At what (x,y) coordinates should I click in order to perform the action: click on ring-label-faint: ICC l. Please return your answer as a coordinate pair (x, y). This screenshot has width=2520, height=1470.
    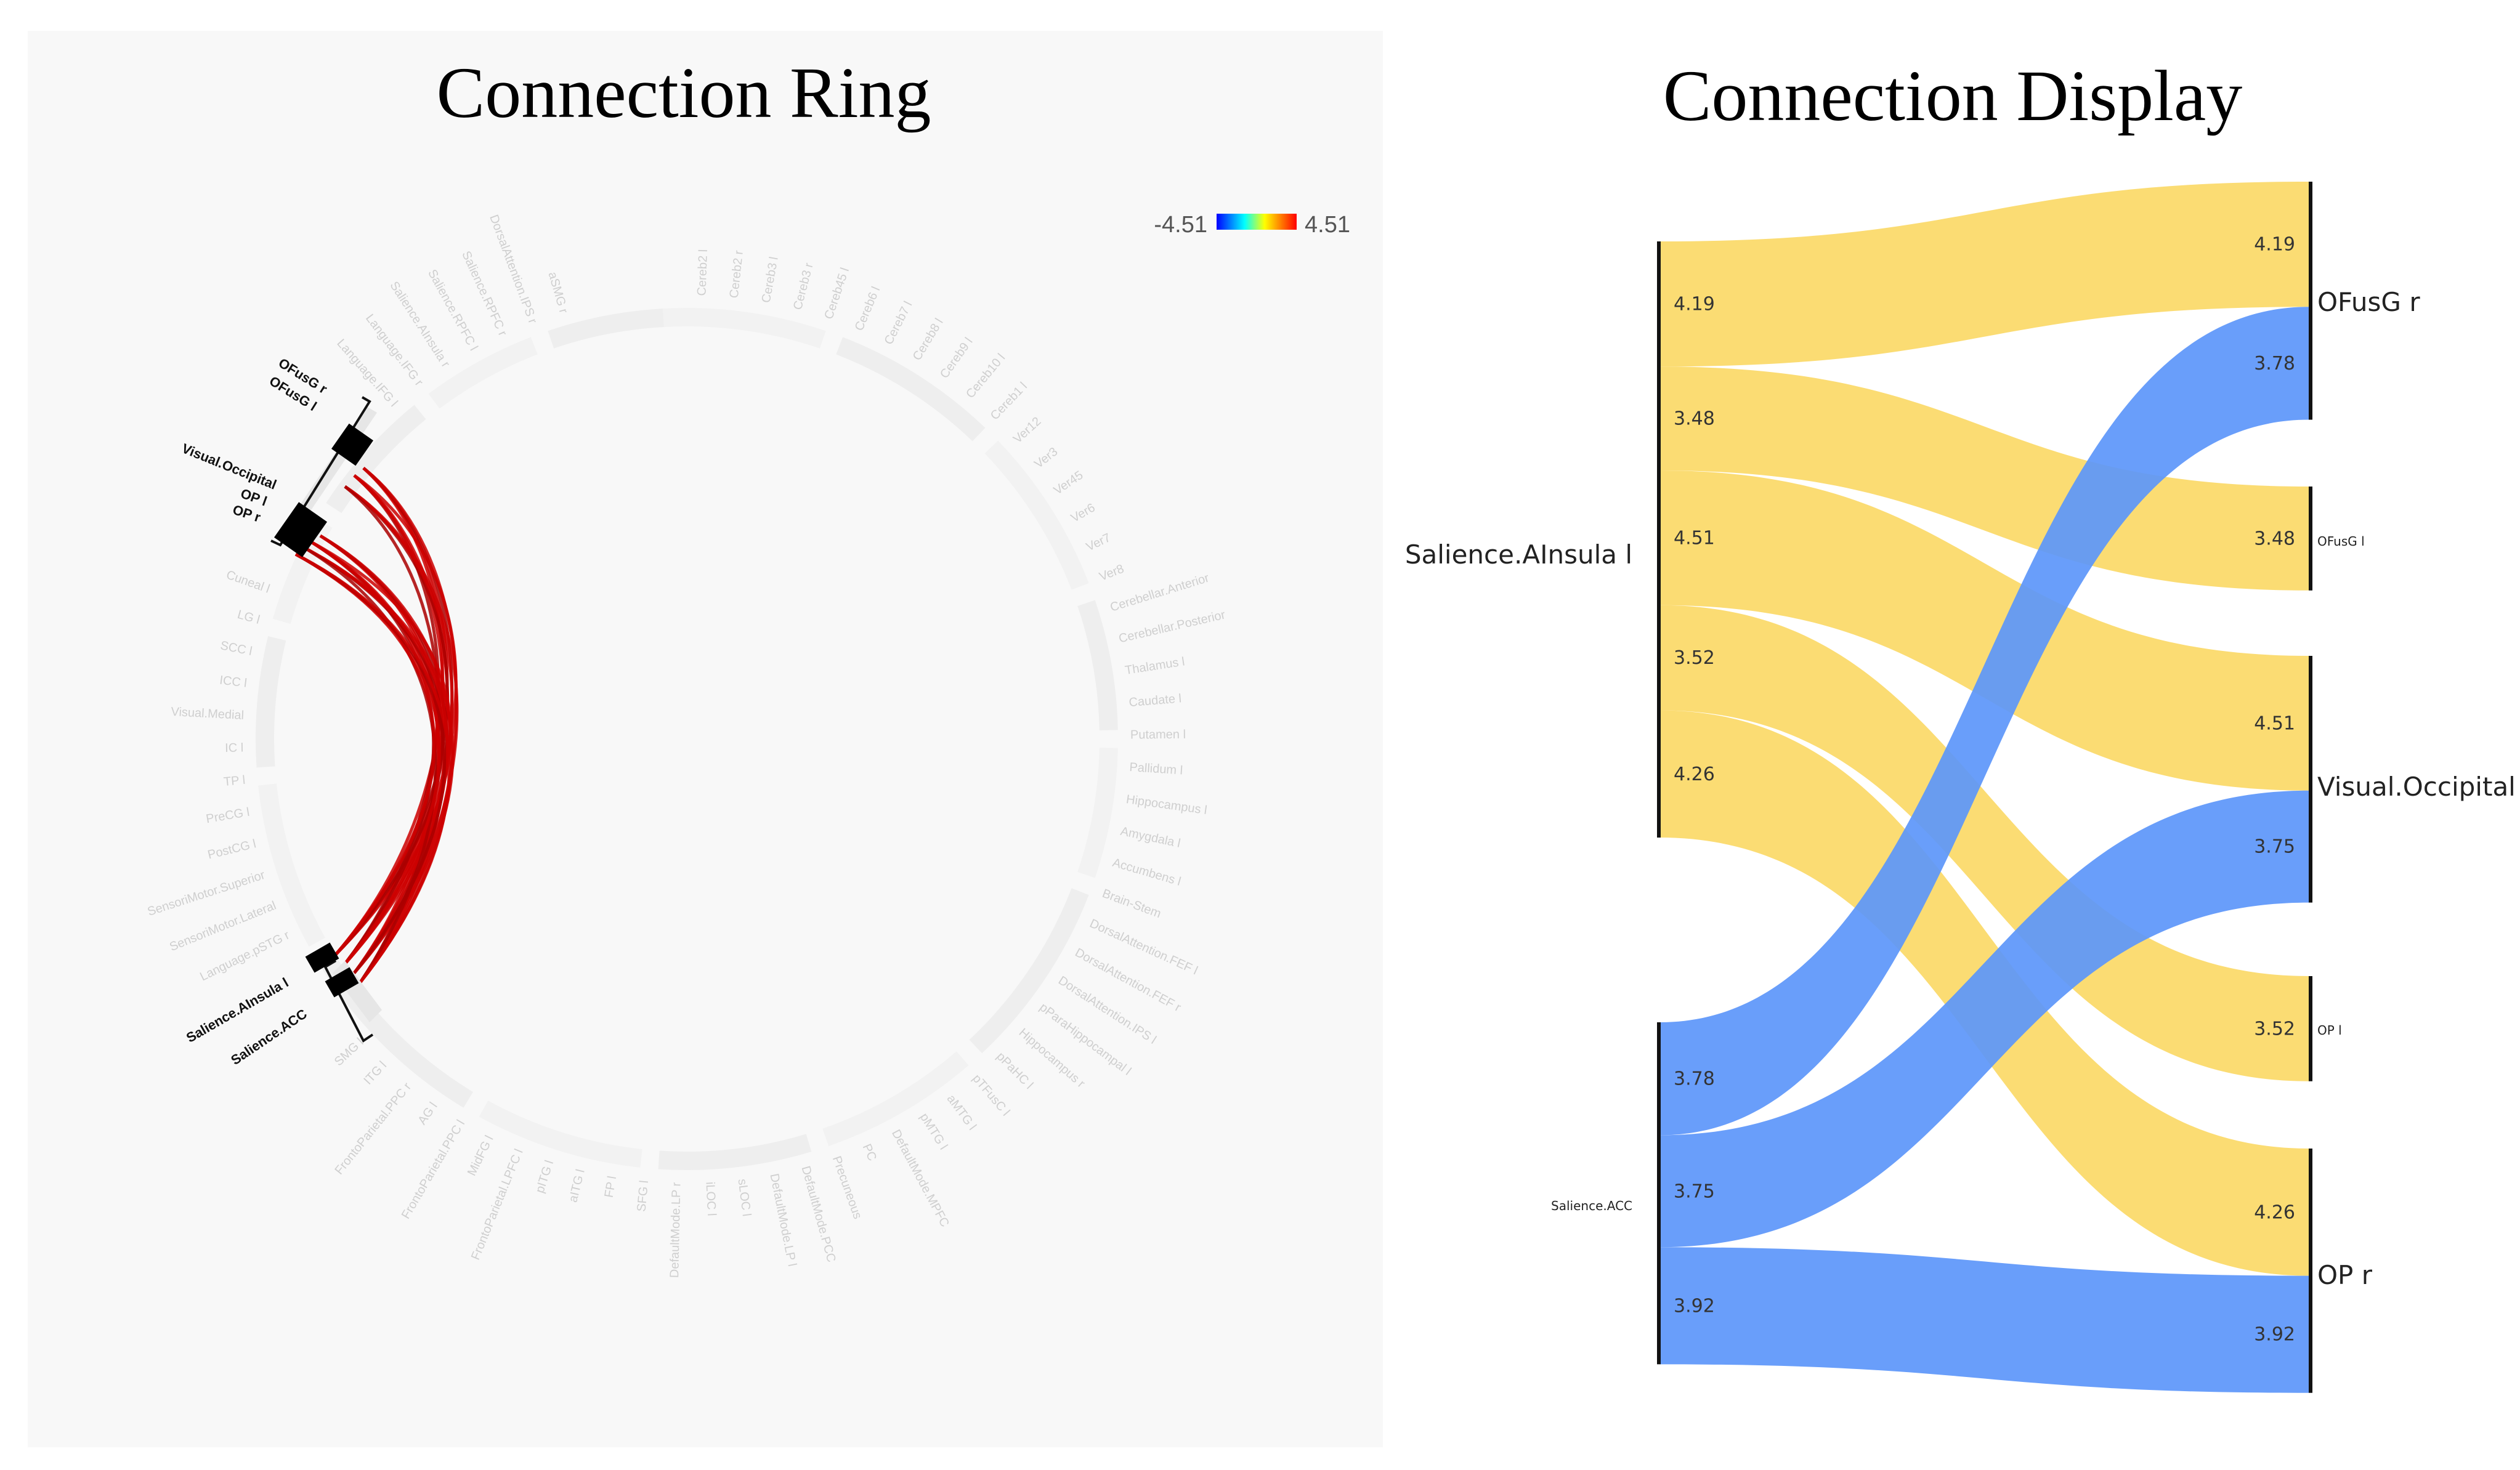
    Looking at the image, I should click on (233, 681).